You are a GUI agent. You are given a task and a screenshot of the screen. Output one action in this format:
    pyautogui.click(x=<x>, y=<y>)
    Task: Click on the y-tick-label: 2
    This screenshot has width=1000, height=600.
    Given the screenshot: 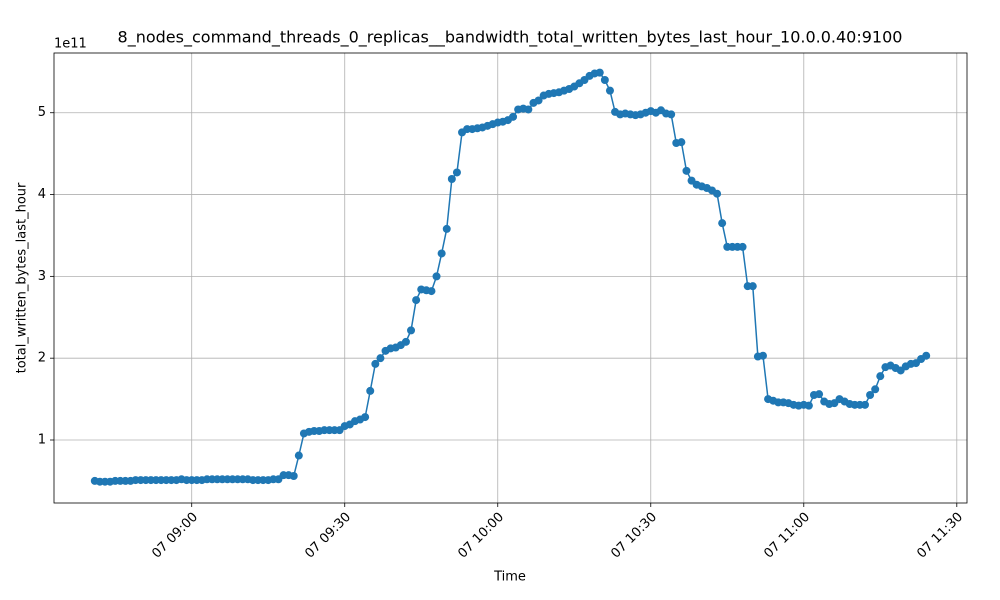 What is the action you would take?
    pyautogui.click(x=42, y=358)
    